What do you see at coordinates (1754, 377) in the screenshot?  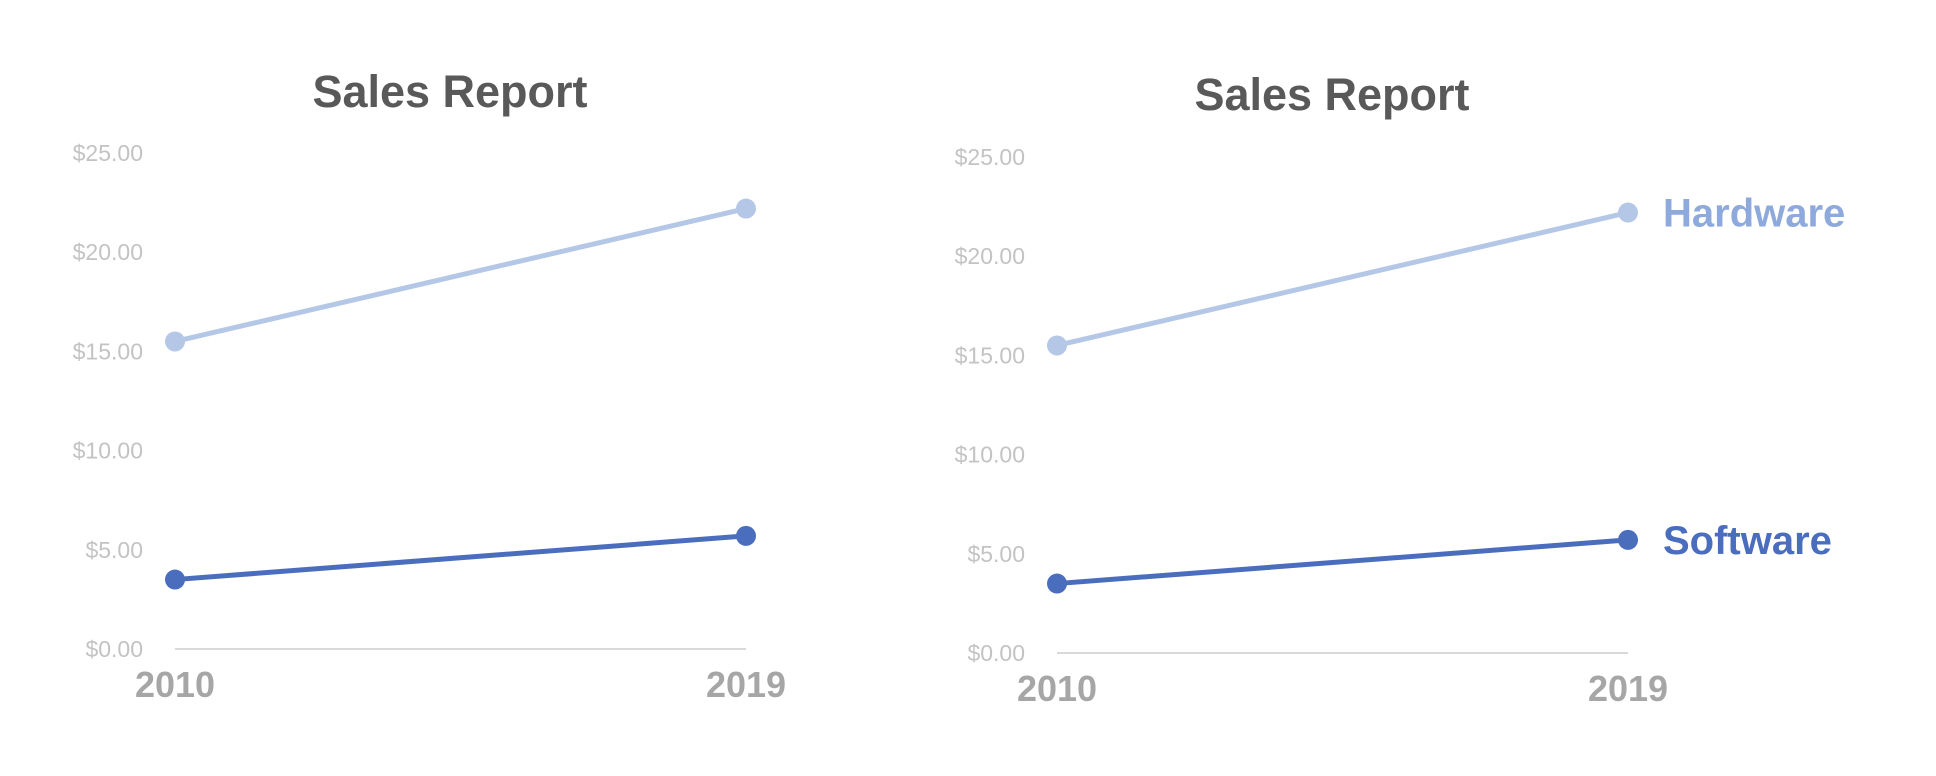 I see `series-labels: Hardware Software` at bounding box center [1754, 377].